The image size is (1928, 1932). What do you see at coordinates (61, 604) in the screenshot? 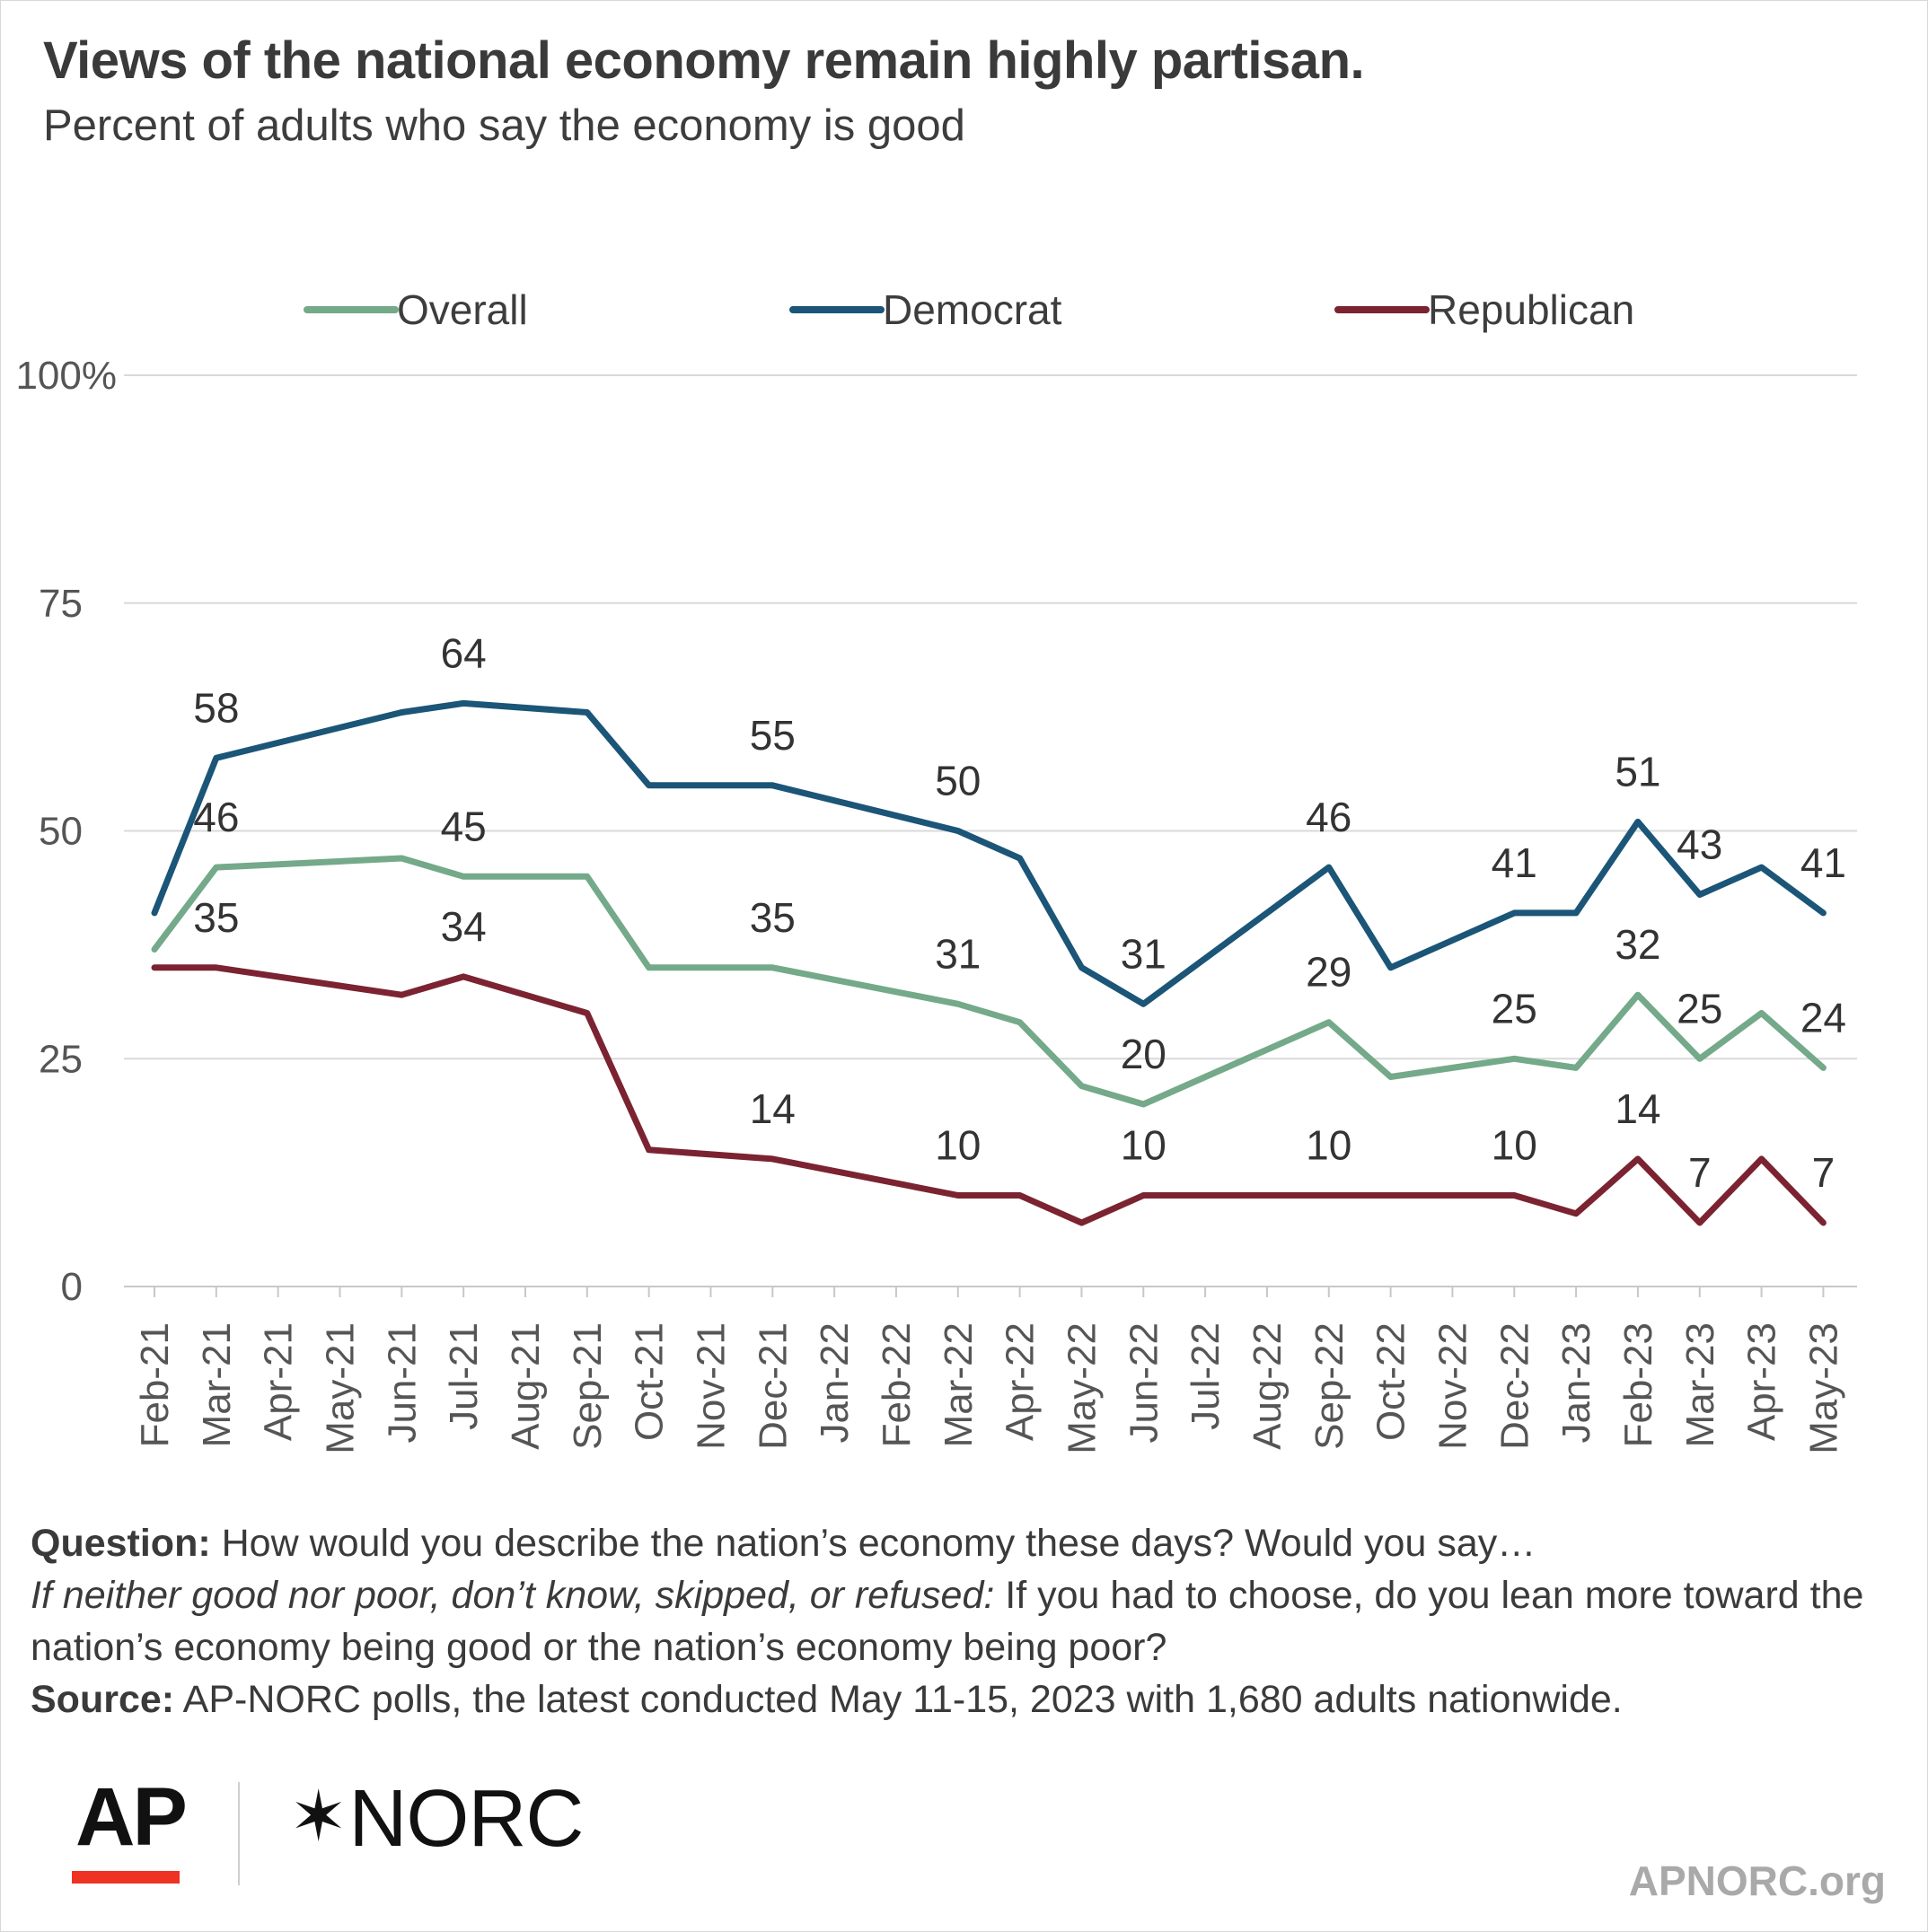
I see `y-tick-label: 75` at bounding box center [61, 604].